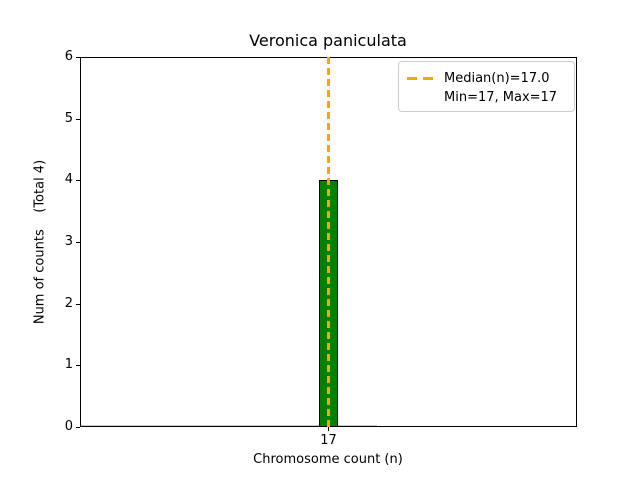  Describe the element at coordinates (68, 179) in the screenshot. I see `y-tick-label: 4` at that location.